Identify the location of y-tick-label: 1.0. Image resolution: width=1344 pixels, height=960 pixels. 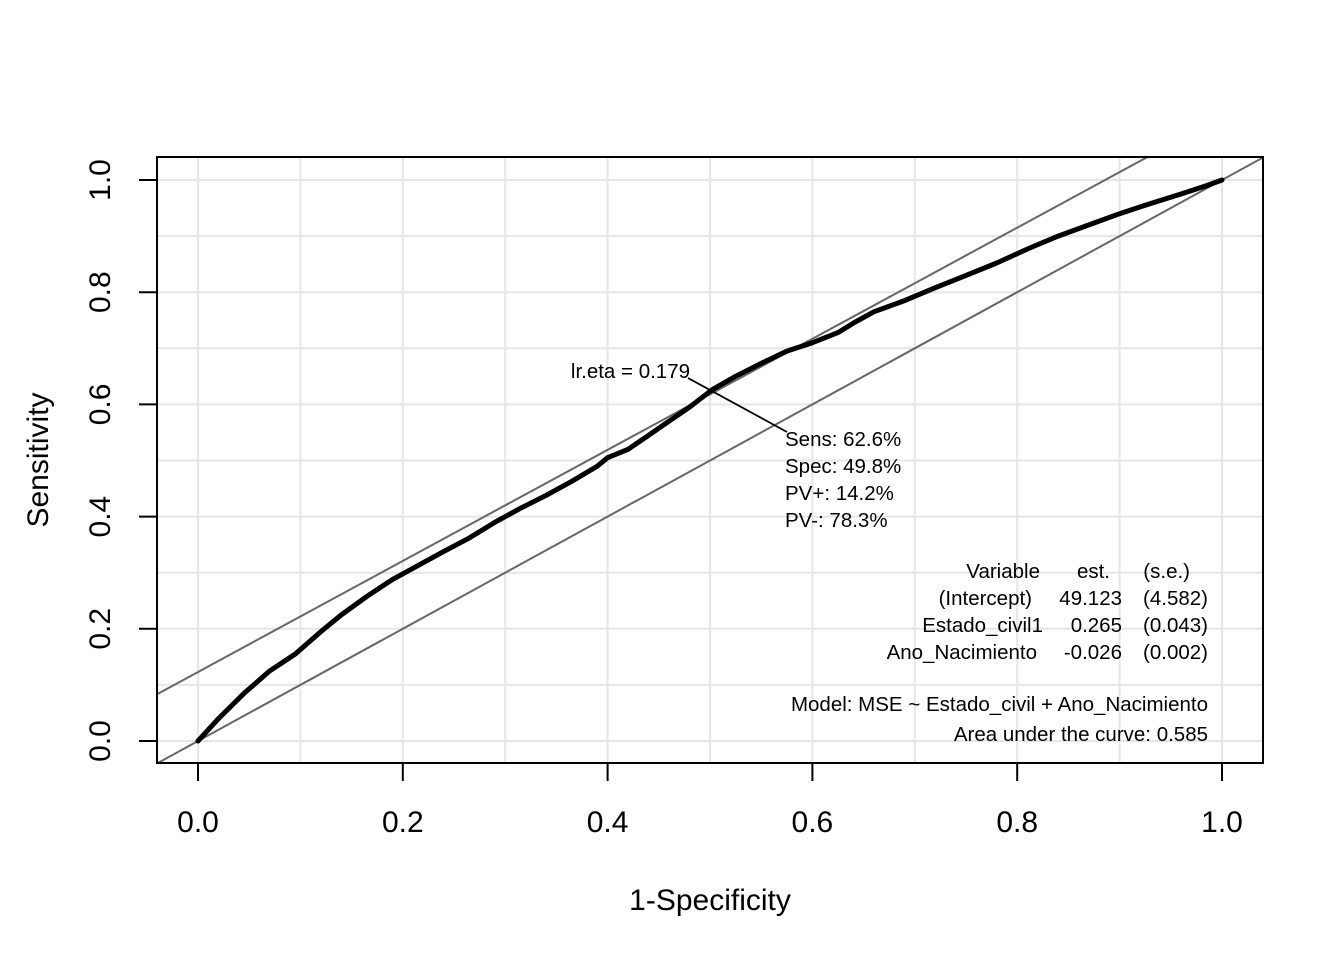
(100, 180).